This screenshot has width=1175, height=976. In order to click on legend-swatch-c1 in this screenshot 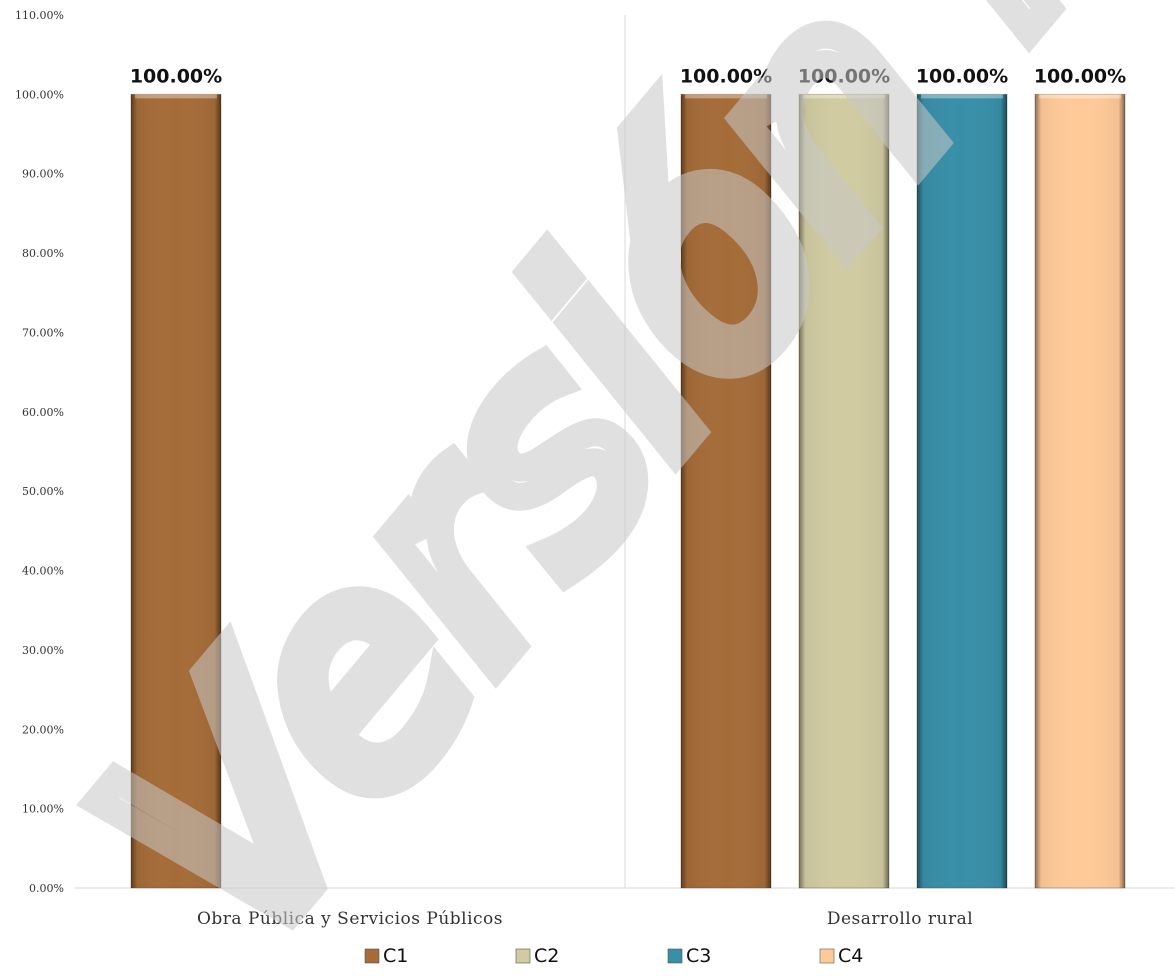, I will do `click(372, 956)`.